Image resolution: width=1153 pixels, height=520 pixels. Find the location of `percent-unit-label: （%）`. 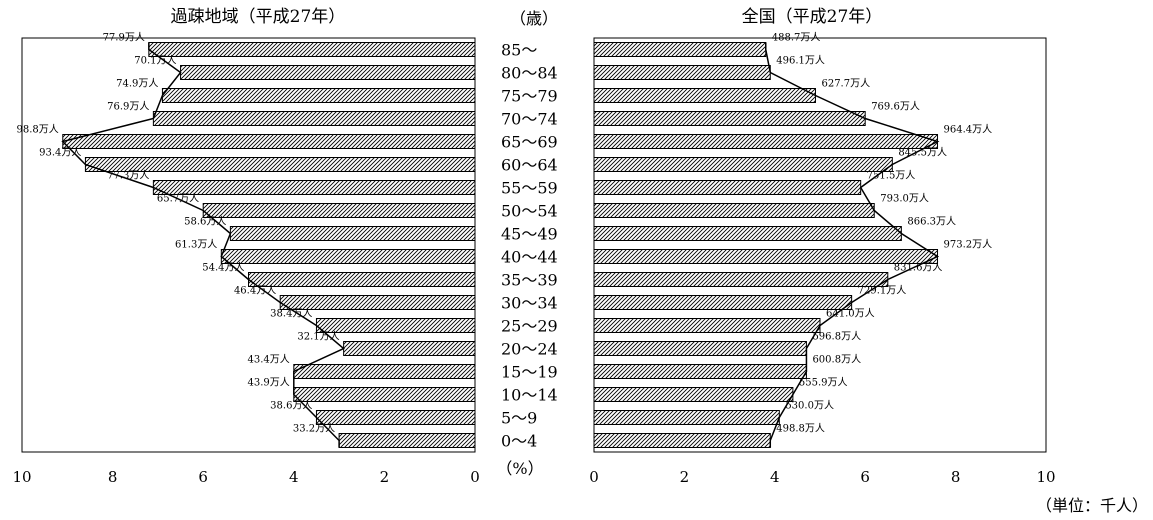

percent-unit-label: （%） is located at coordinates (519, 468).